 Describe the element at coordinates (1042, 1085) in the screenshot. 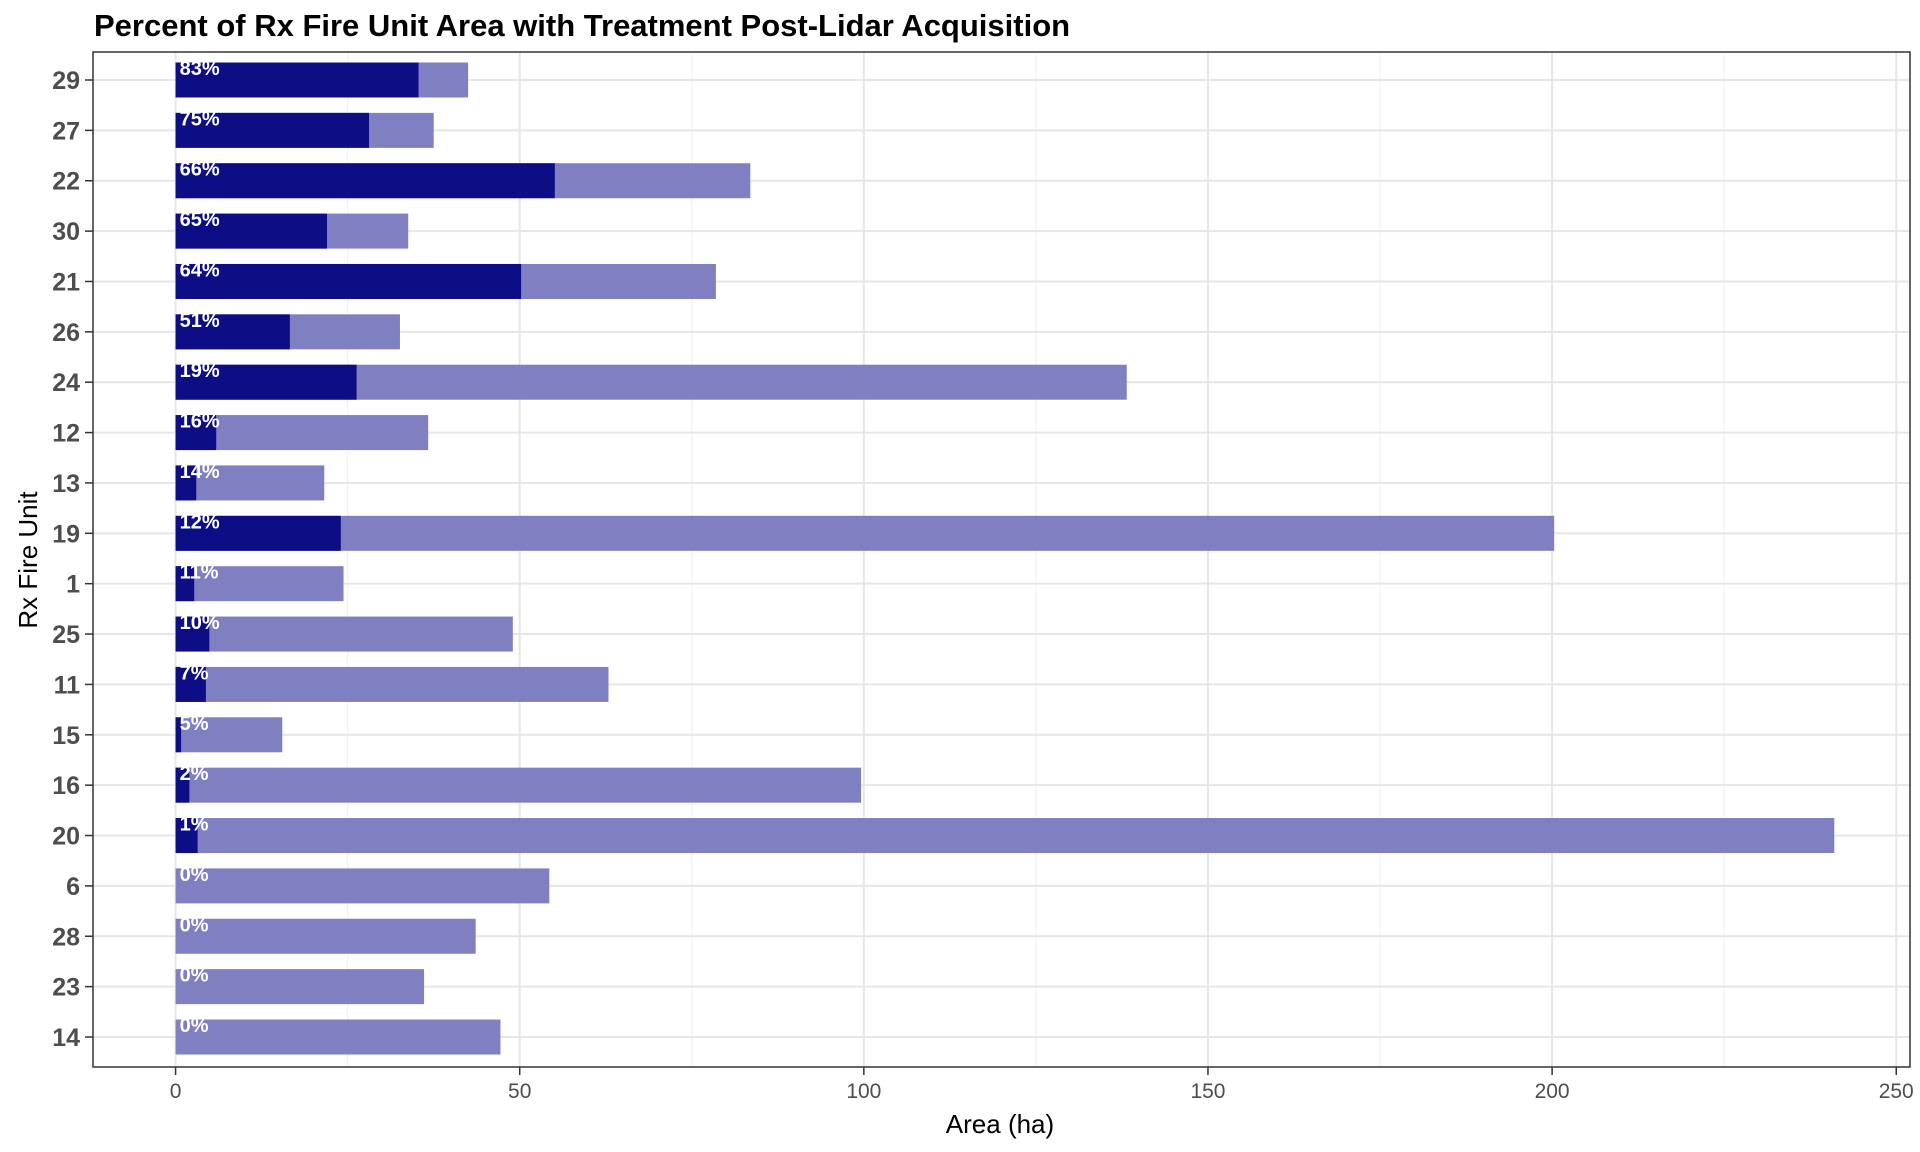

I see `x-axis: 0 50 100 150 200 250` at that location.